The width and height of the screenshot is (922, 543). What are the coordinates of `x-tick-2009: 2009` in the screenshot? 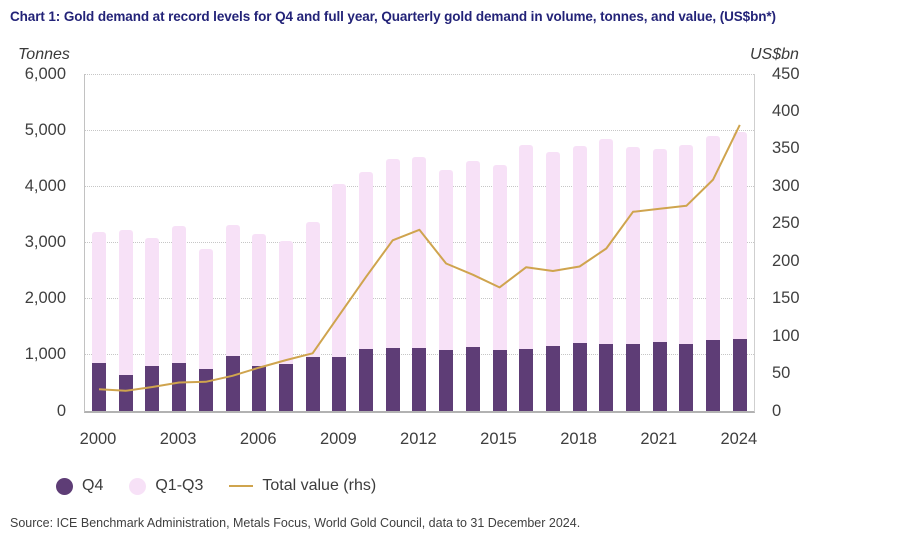 It's located at (338, 439).